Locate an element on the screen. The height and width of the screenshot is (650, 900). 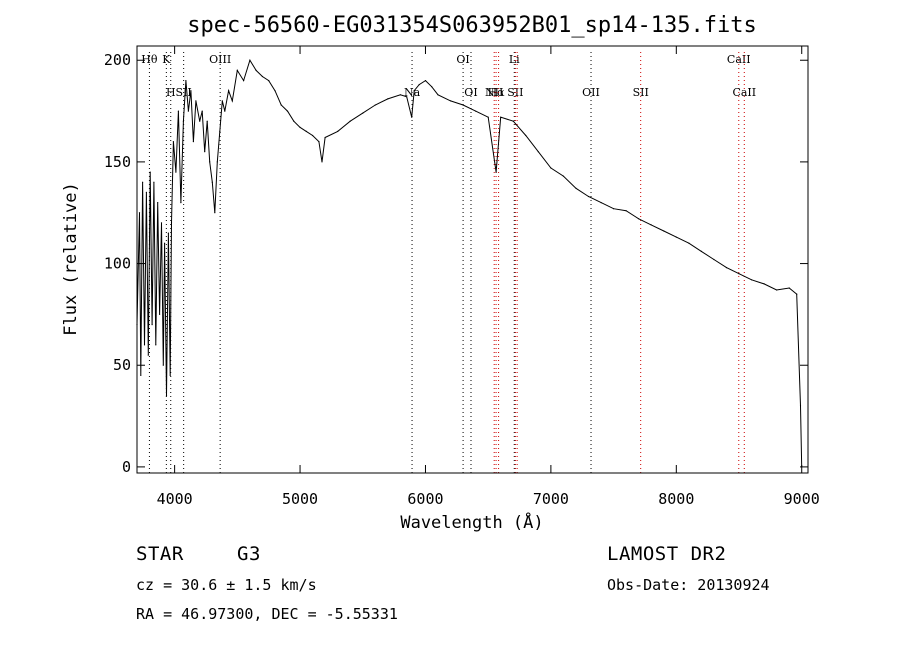
line-marker-label-6: OI is located at coordinates (462, 59).